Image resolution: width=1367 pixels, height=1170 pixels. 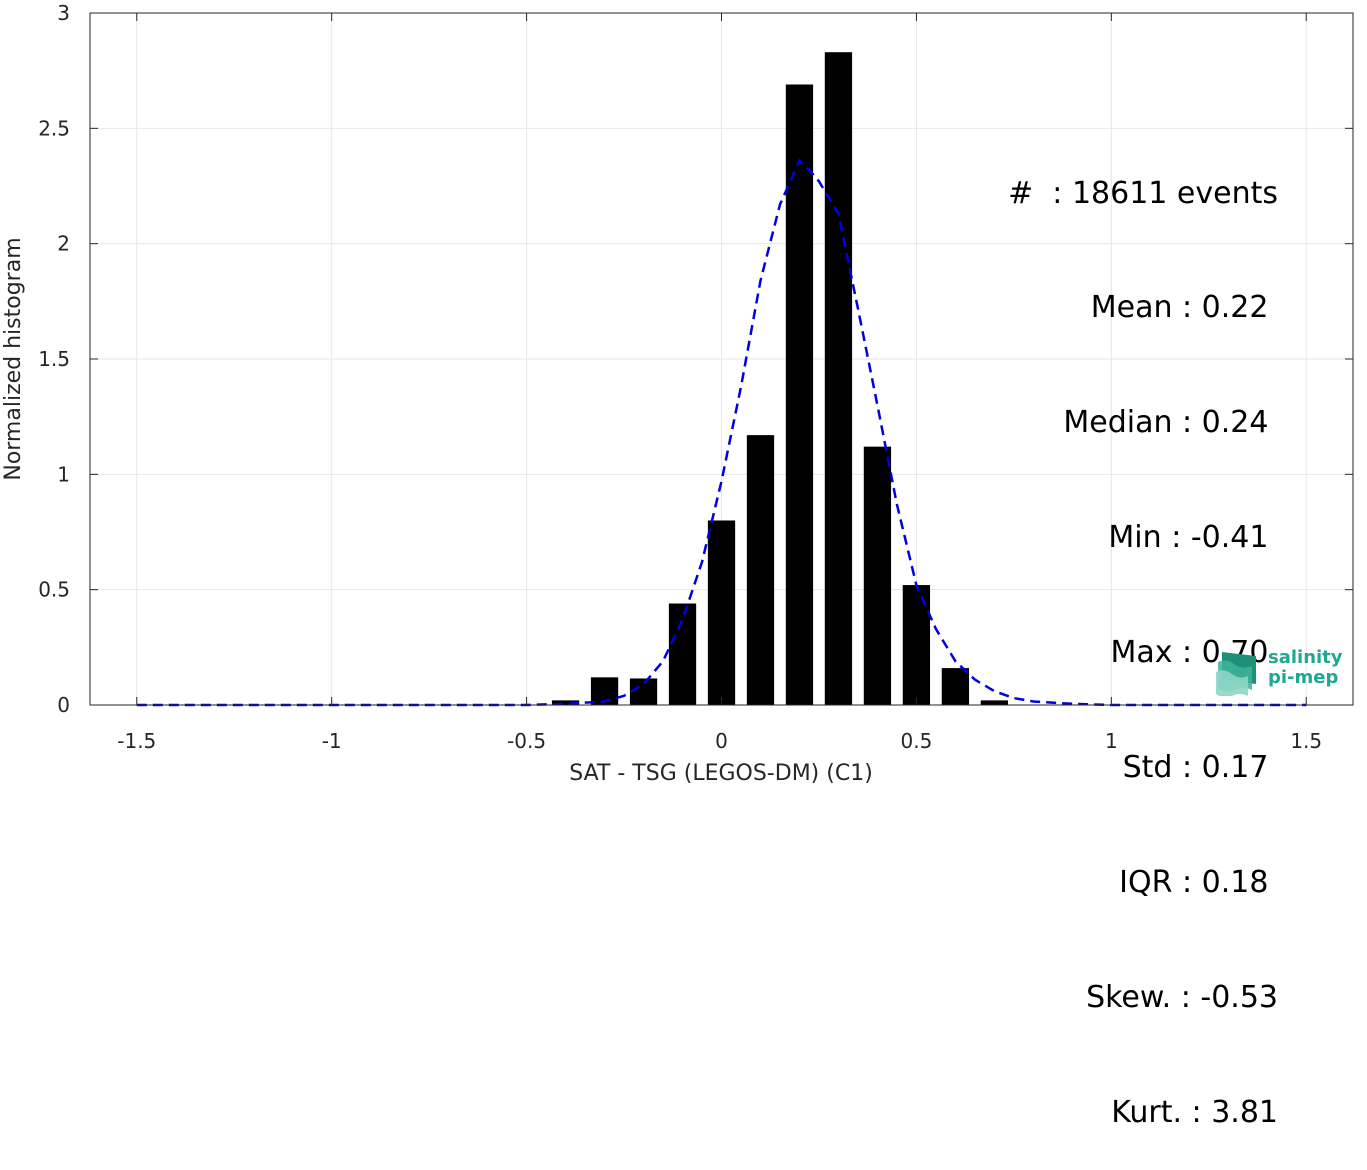 I want to click on stat-mean: Mean : 0.22, so click(x=1184, y=308).